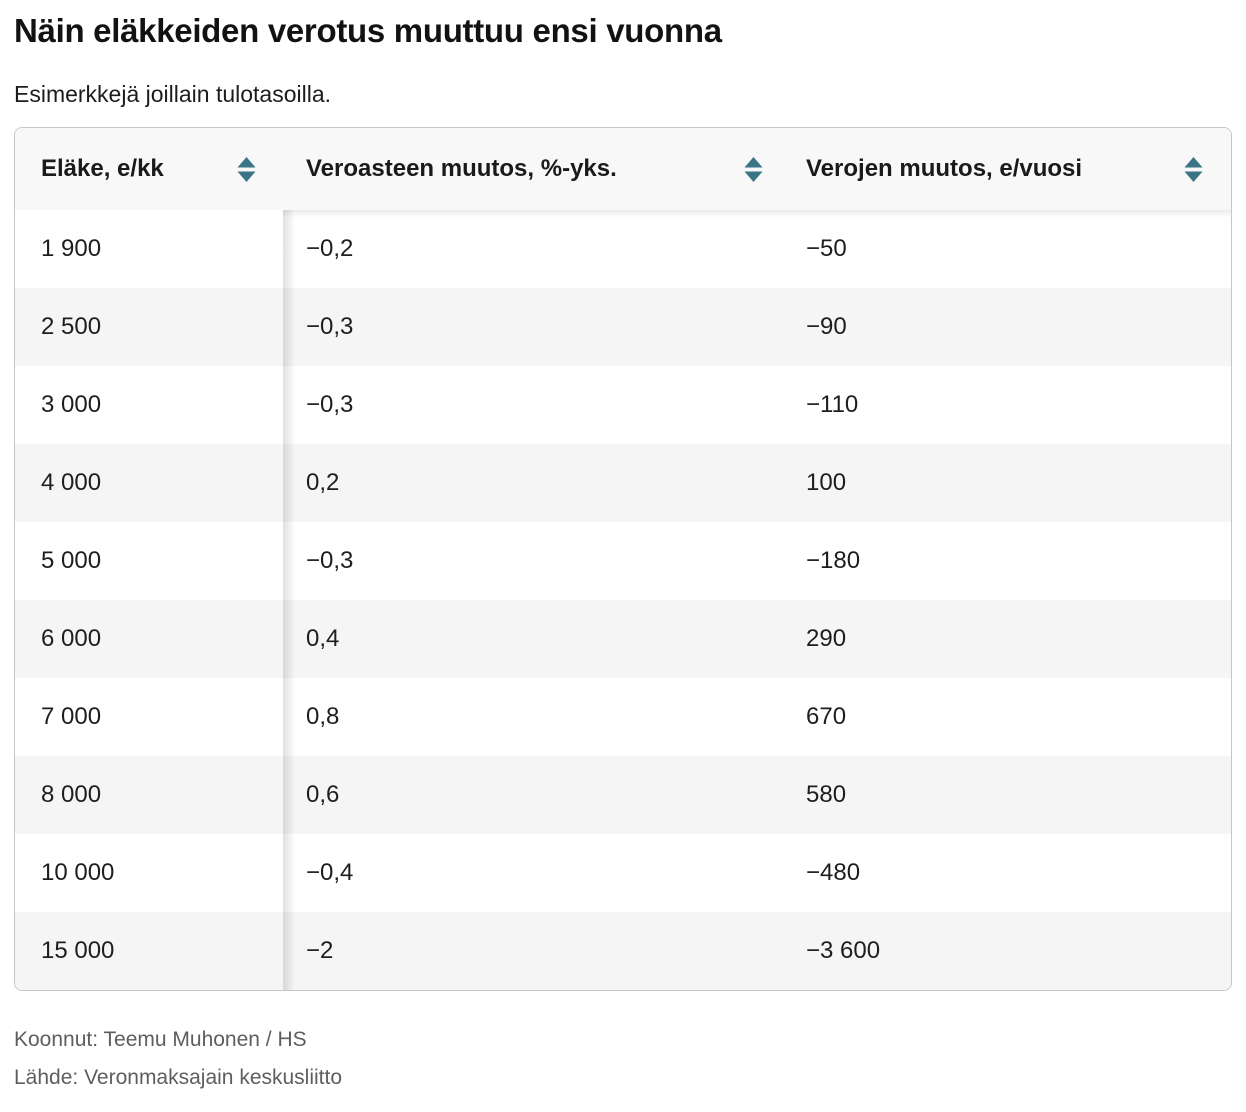 Image resolution: width=1246 pixels, height=1112 pixels. Describe the element at coordinates (320, 950) in the screenshot. I see `cell-tax-rate-change: −2` at that location.